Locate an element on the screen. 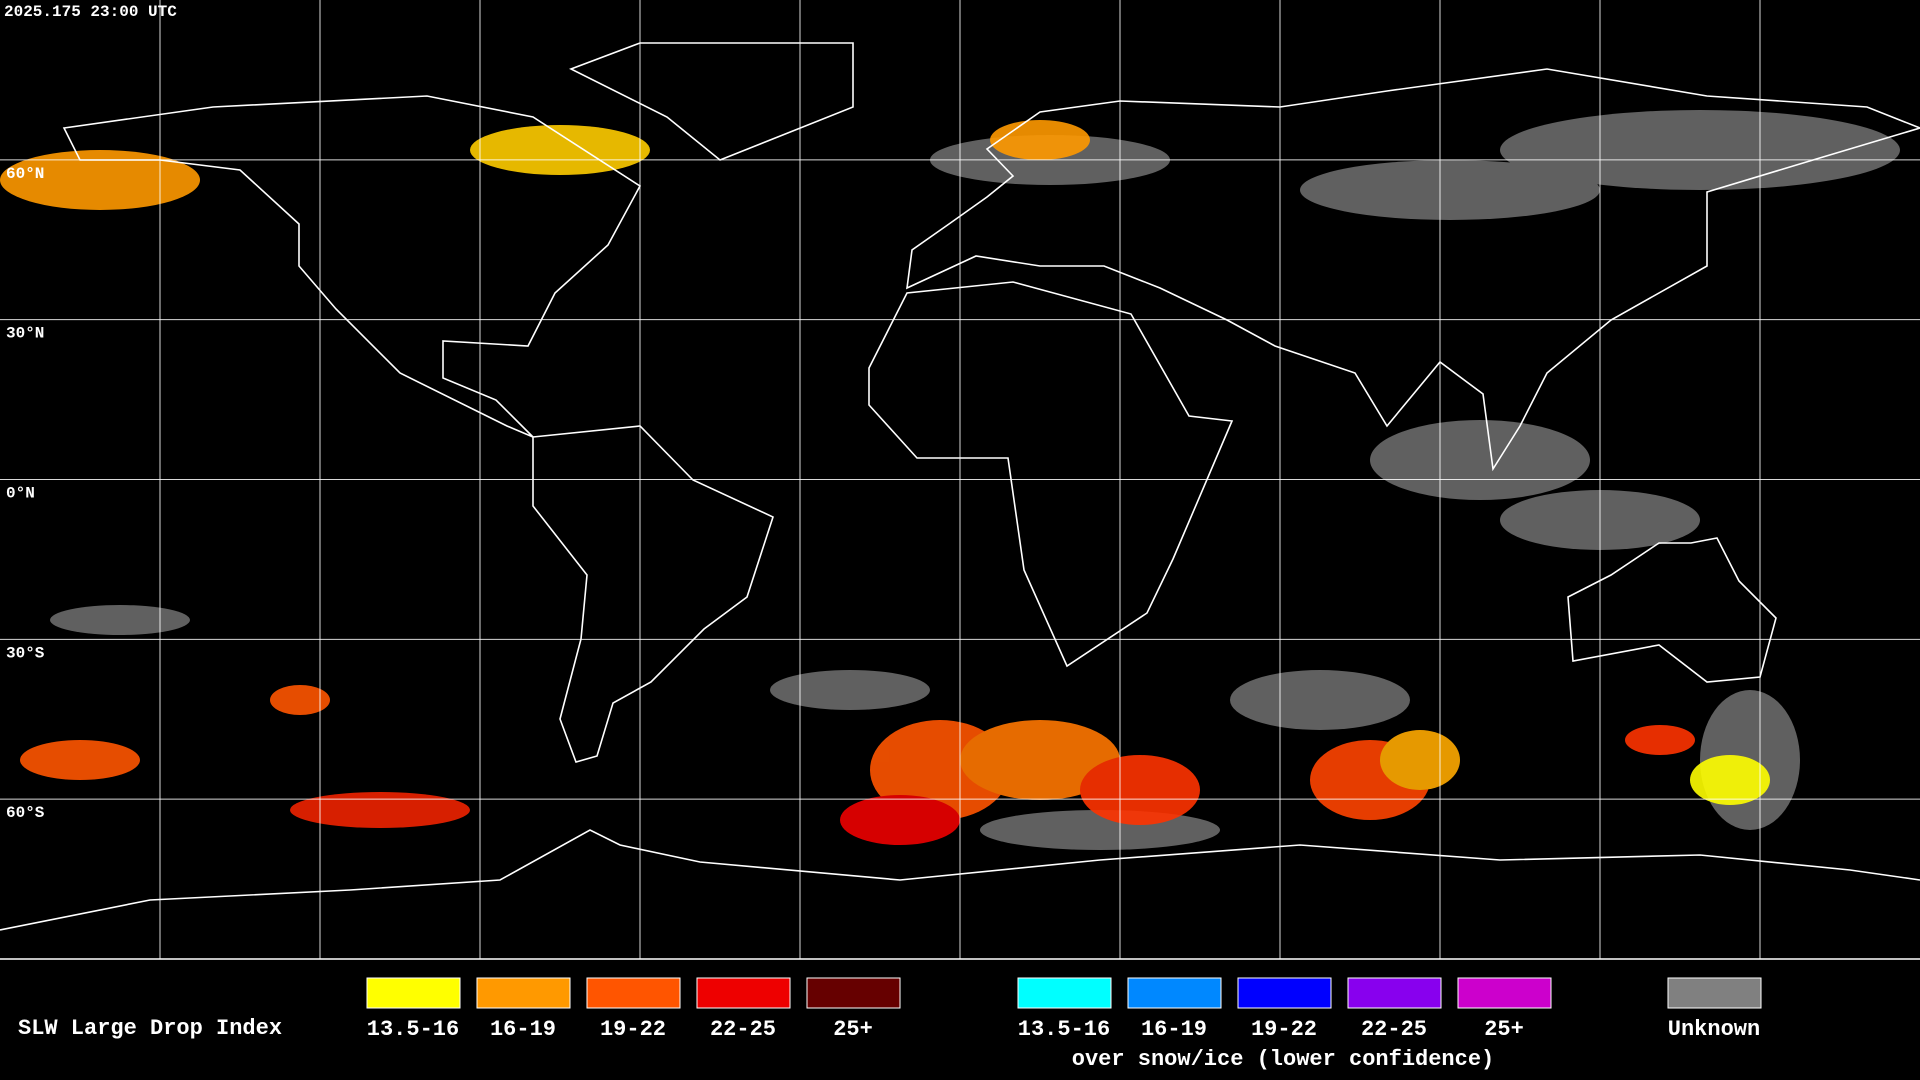 Image resolution: width=1920 pixels, height=1080 pixels. legend-background is located at coordinates (960, 1019).